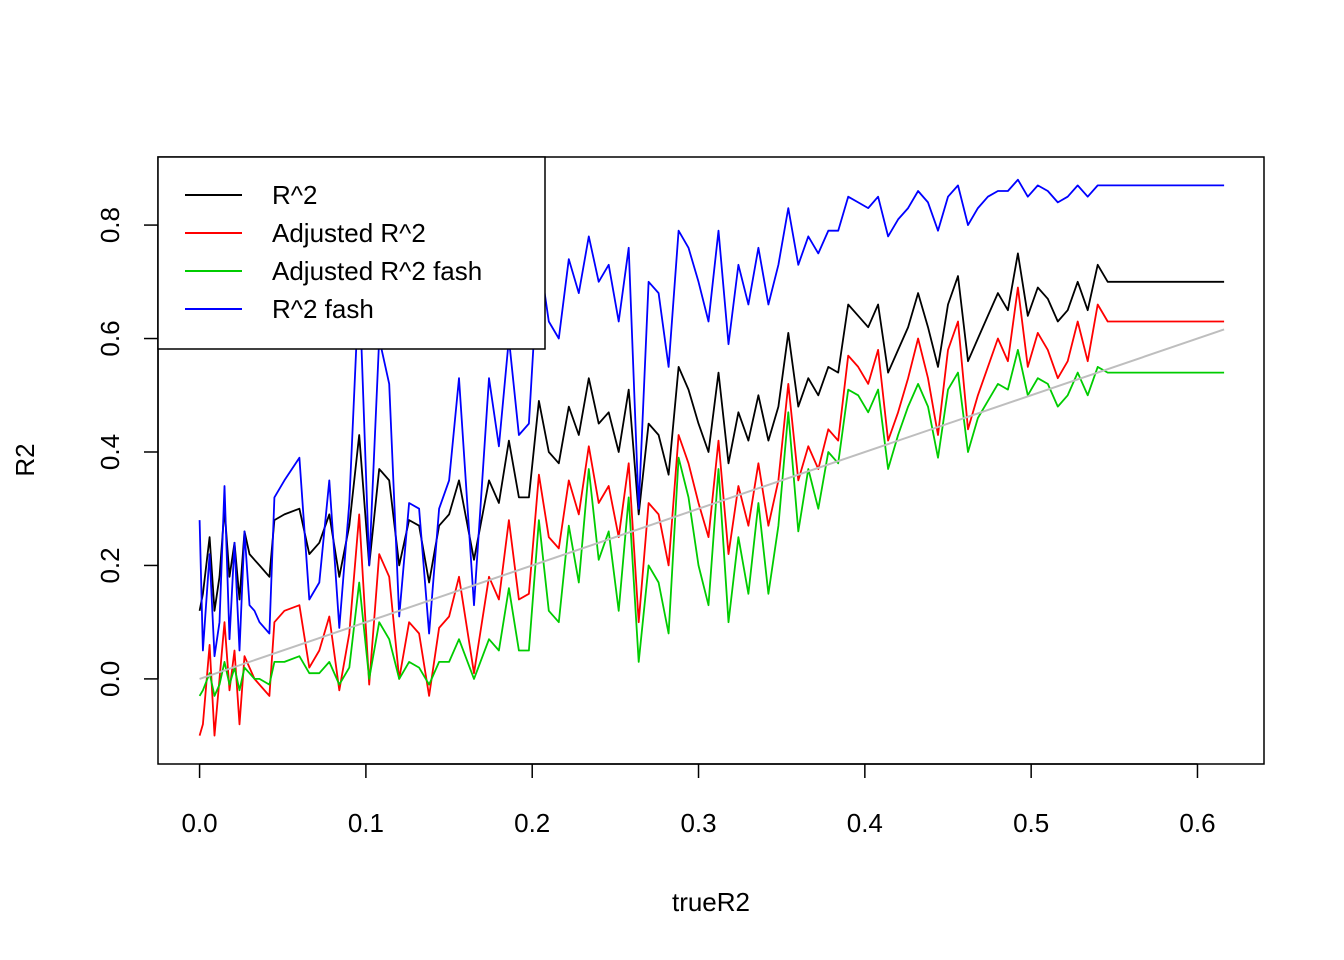 The width and height of the screenshot is (1344, 960). What do you see at coordinates (110, 225) in the screenshot?
I see `y-tick-label: 0.8` at bounding box center [110, 225].